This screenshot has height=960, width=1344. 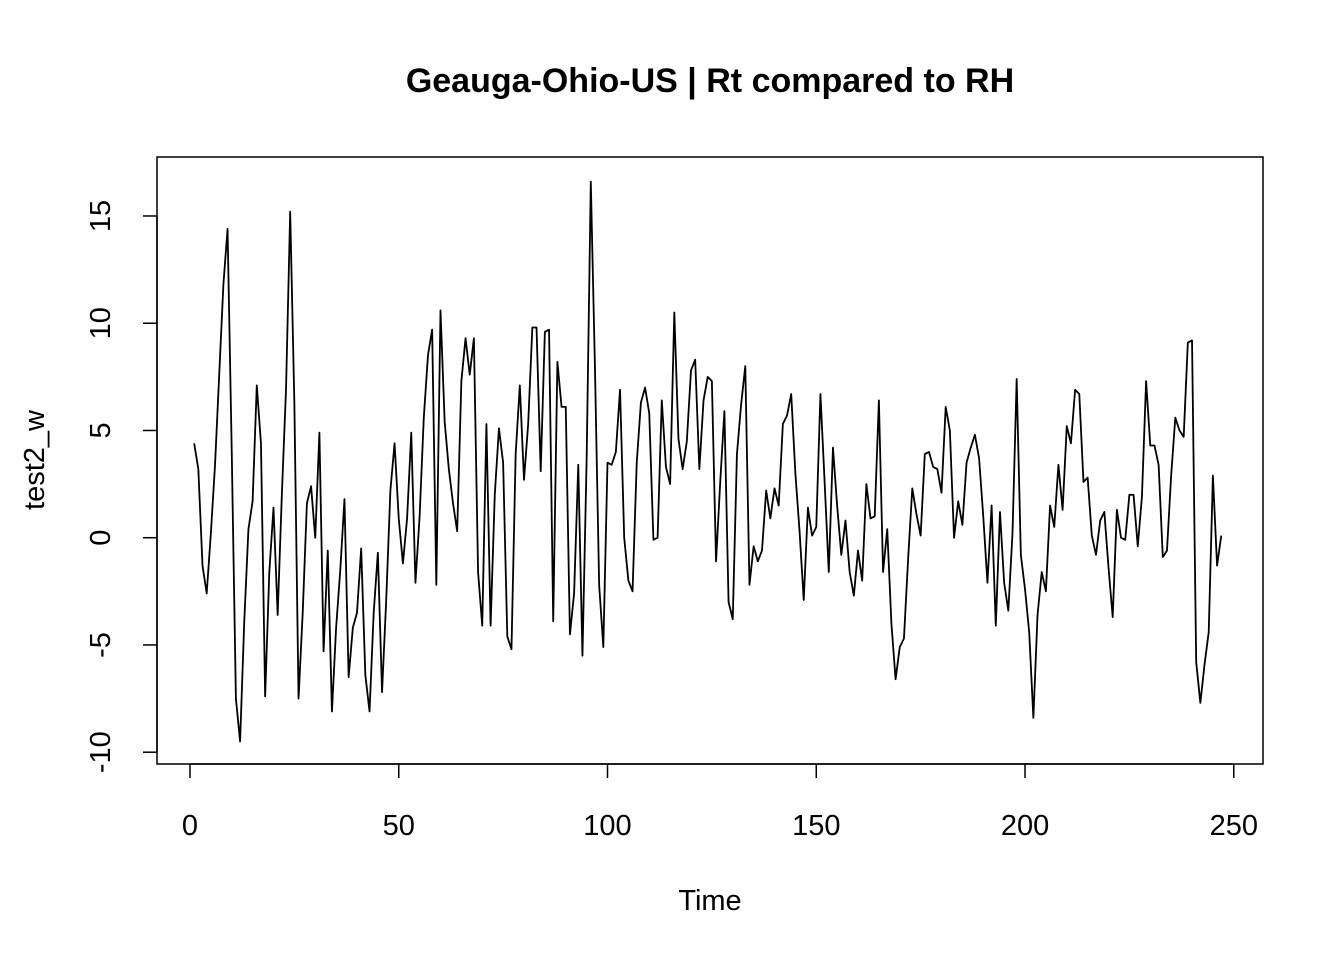 What do you see at coordinates (121, 486) in the screenshot?
I see `y-axis: -10 -5 0 5 10 15` at bounding box center [121, 486].